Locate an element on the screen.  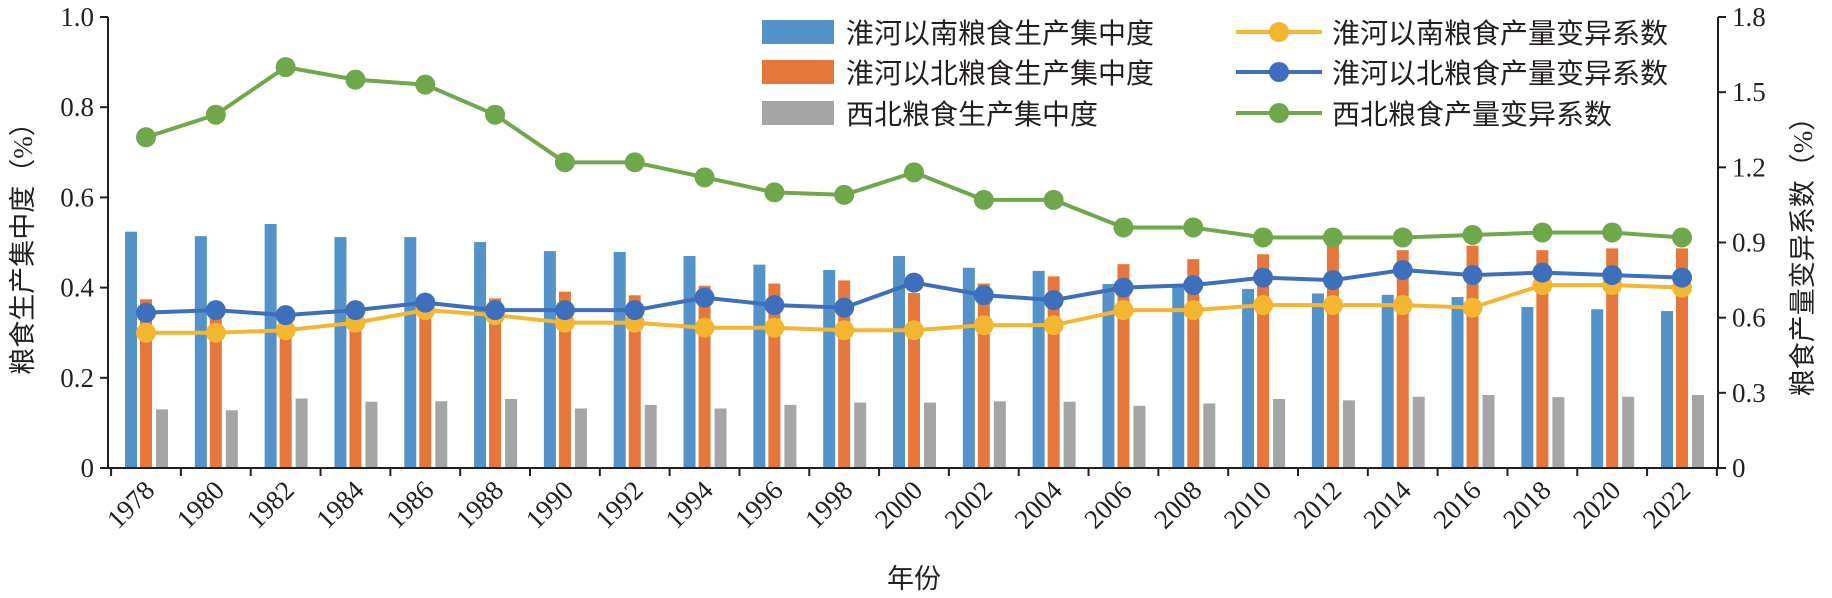
x-tick-label: 2008 is located at coordinates (1177, 504).